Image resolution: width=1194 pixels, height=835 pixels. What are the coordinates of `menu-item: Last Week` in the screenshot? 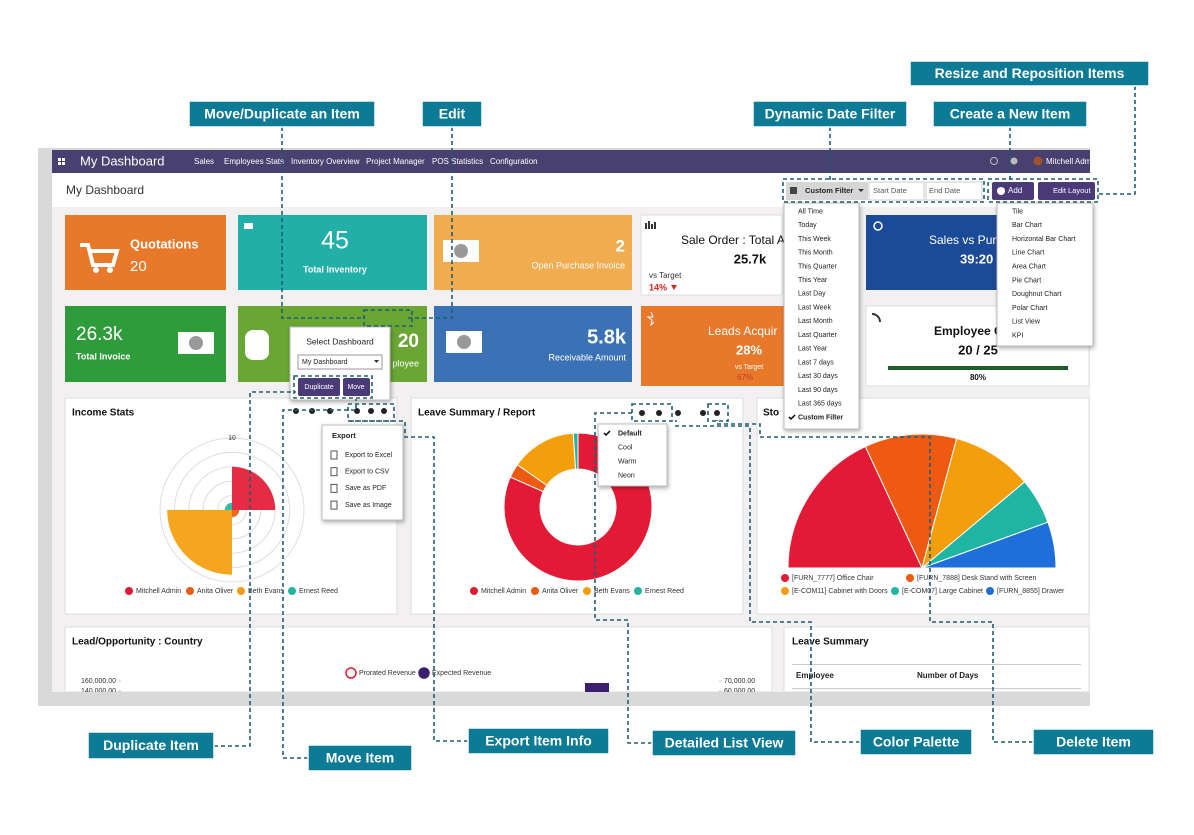 It's located at (814, 307).